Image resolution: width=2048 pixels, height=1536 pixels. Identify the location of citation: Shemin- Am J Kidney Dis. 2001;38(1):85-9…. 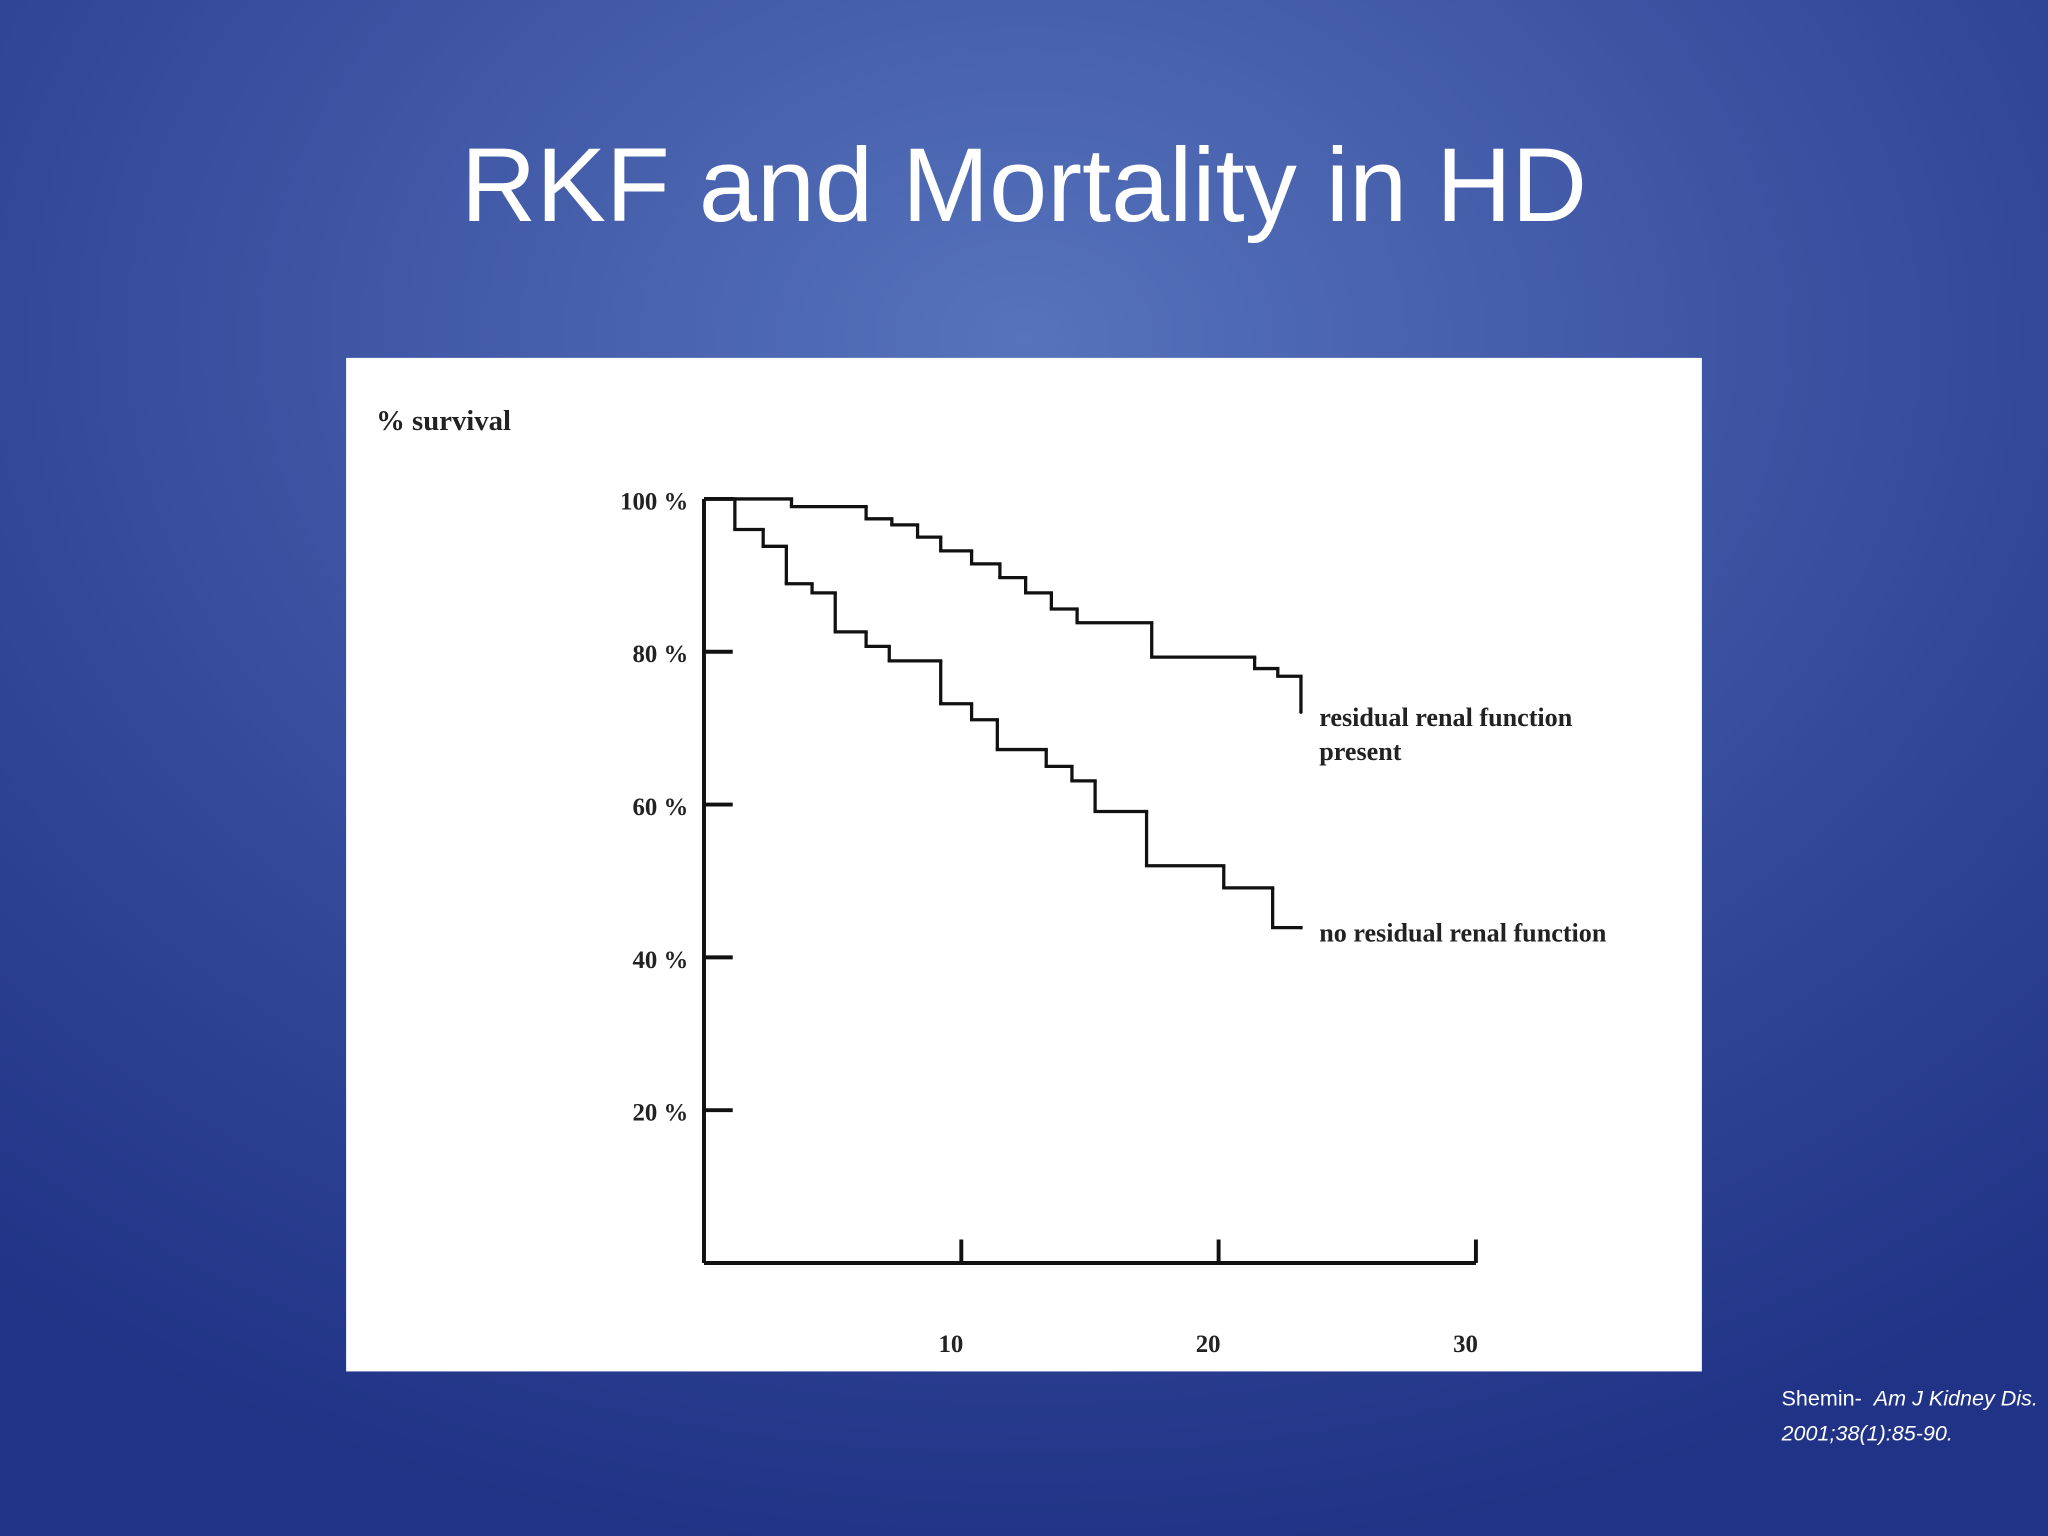
(1912, 1417).